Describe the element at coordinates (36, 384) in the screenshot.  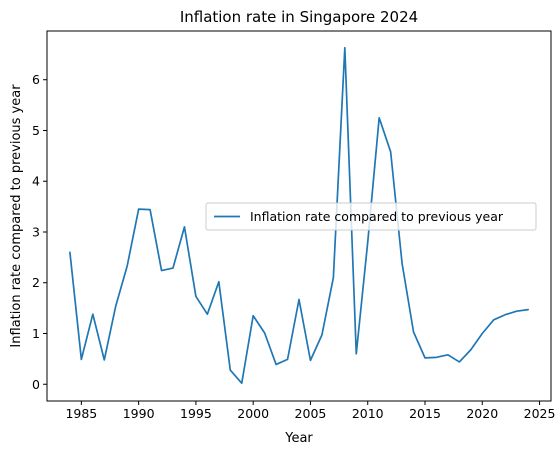
I see `y-tick-label: 0` at that location.